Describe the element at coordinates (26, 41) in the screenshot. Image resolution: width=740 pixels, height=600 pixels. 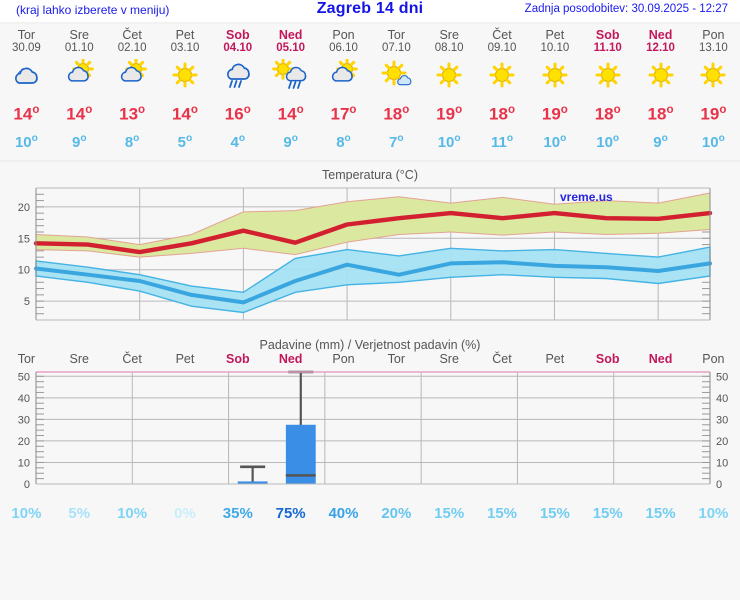
I see `day-header-cell: Tor 30.09` at that location.